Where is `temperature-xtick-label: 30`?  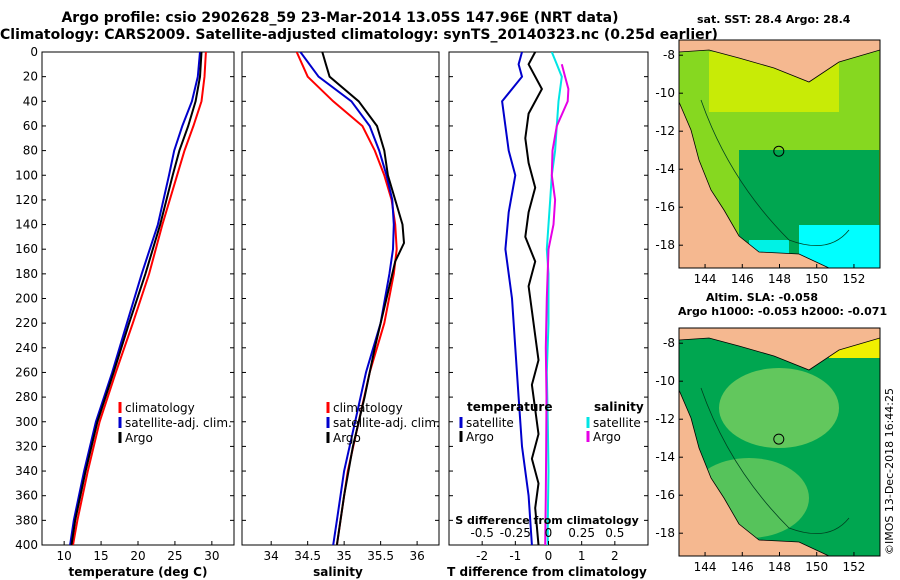
temperature-xtick-label: 30 is located at coordinates (211, 556).